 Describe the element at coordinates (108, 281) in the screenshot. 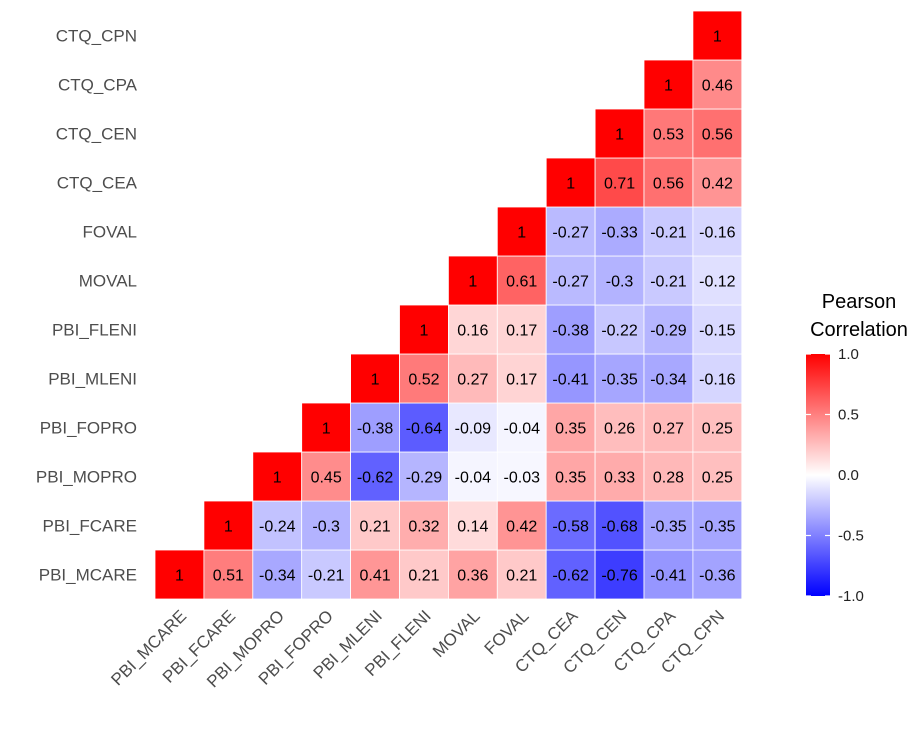

I see `y-tick-label: MOVAL` at that location.